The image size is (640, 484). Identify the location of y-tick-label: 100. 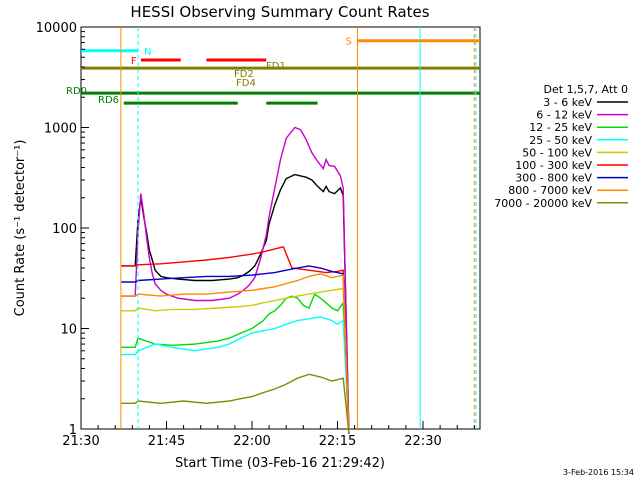
(64, 229).